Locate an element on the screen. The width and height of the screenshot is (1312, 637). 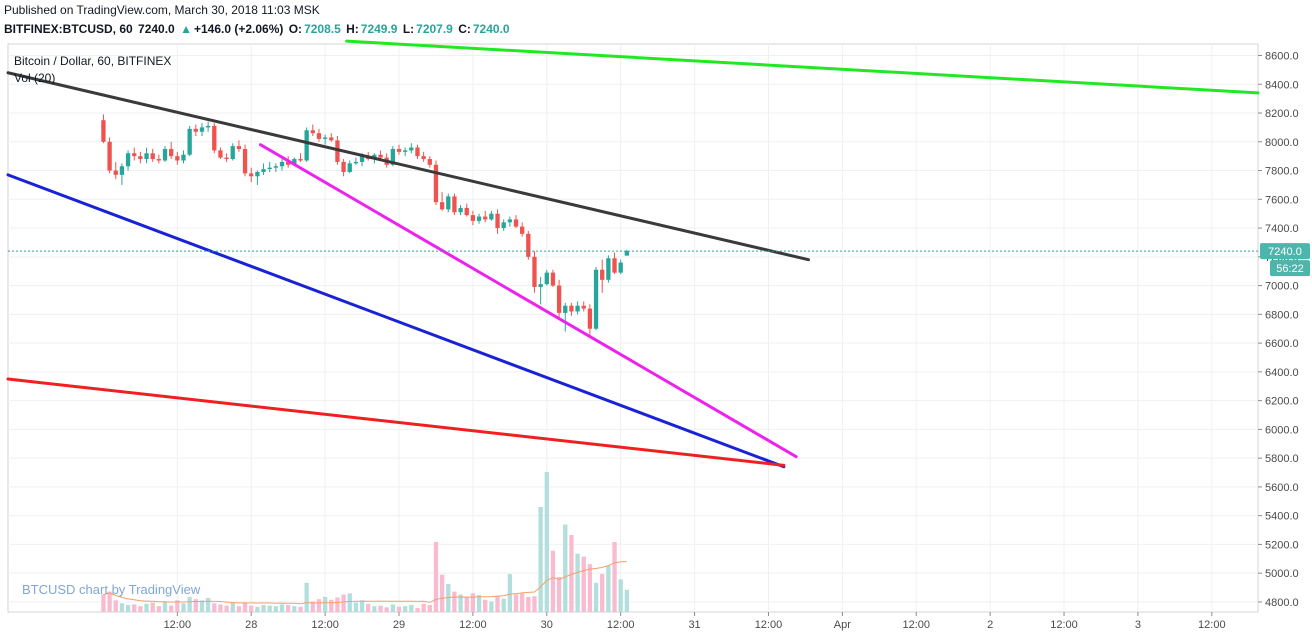
low-label: L: is located at coordinates (408, 29).